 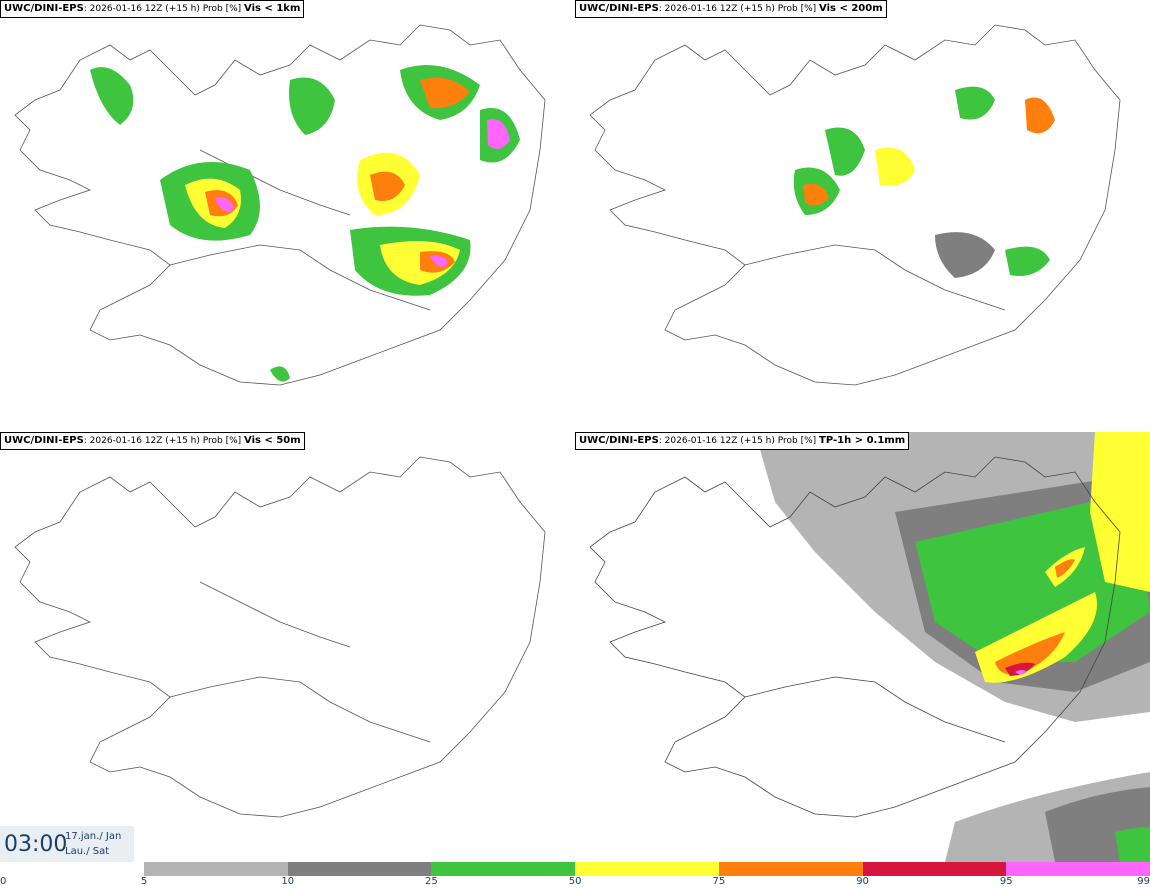 I want to click on valid-date-line2: Lau./ Sat, so click(x=87, y=851).